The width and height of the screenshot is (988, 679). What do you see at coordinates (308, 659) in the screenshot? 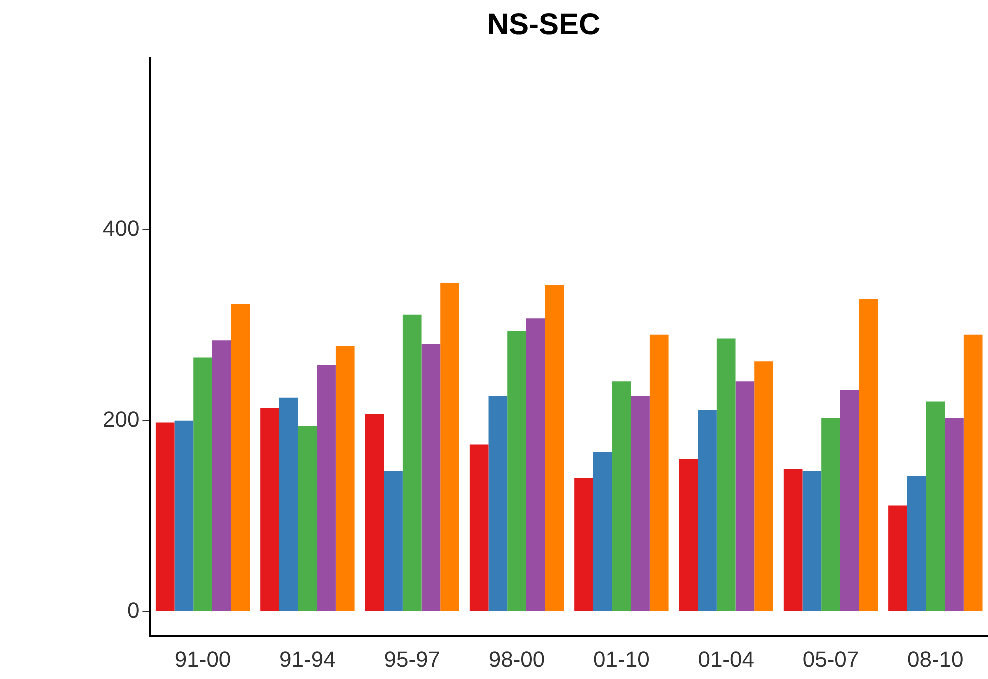
I see `x-tick-label: 91-94` at bounding box center [308, 659].